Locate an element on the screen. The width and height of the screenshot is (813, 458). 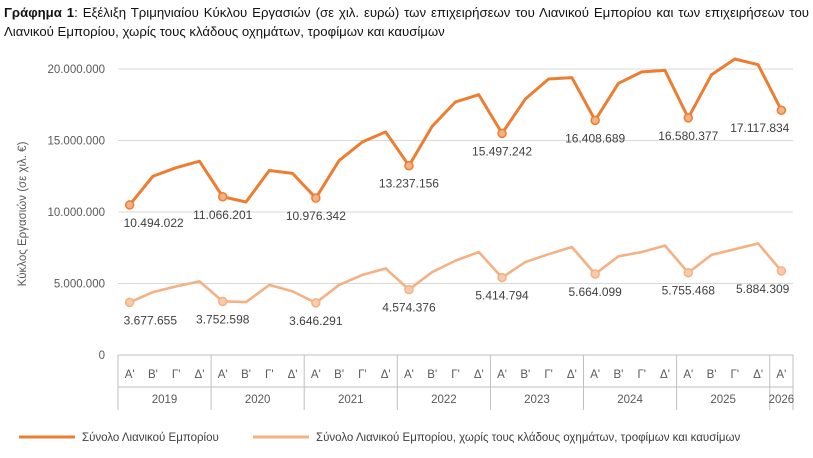
y-tick-label: 15.000.000 is located at coordinates (76, 142).